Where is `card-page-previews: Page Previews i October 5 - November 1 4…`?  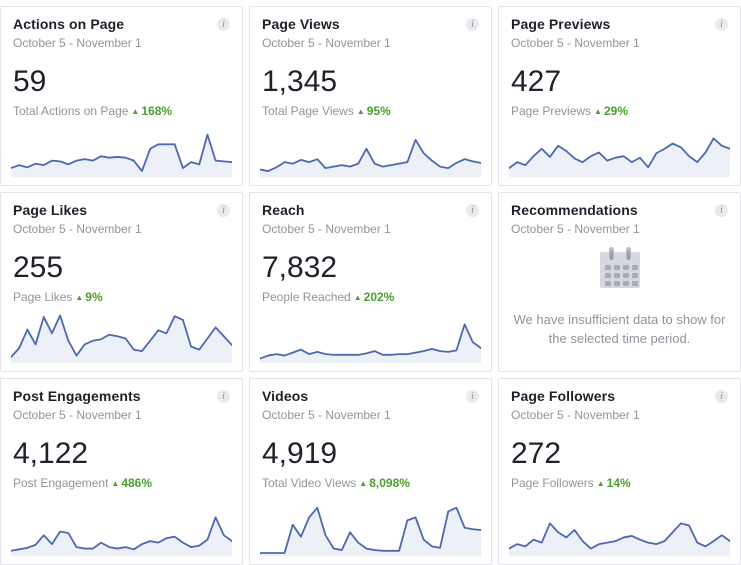 card-page-previews: Page Previews i October 5 - November 1 4… is located at coordinates (619, 96).